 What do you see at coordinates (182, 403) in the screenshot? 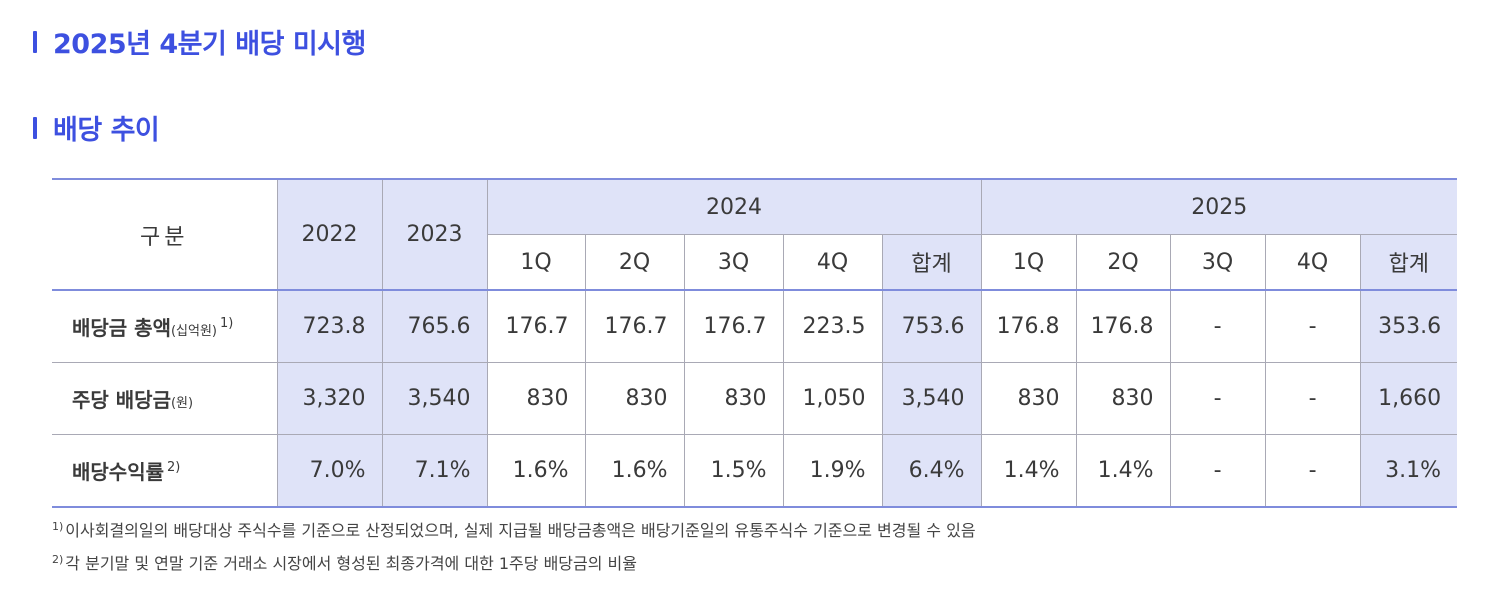
I see `row-unit: (원)` at bounding box center [182, 403].